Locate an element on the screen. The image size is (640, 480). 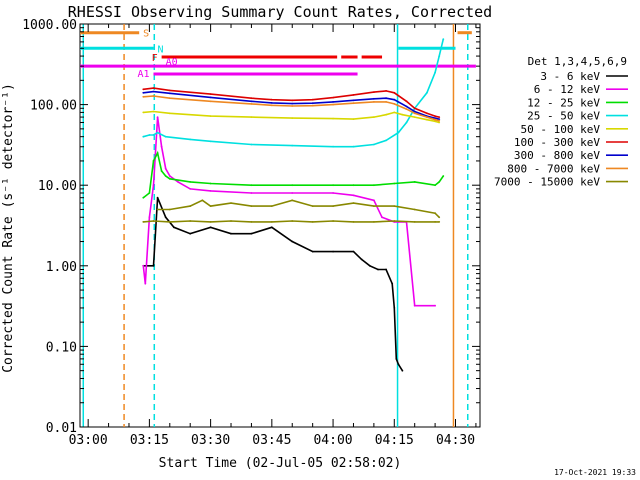
legend-label: 300 - 800 keV is located at coordinates (557, 155).